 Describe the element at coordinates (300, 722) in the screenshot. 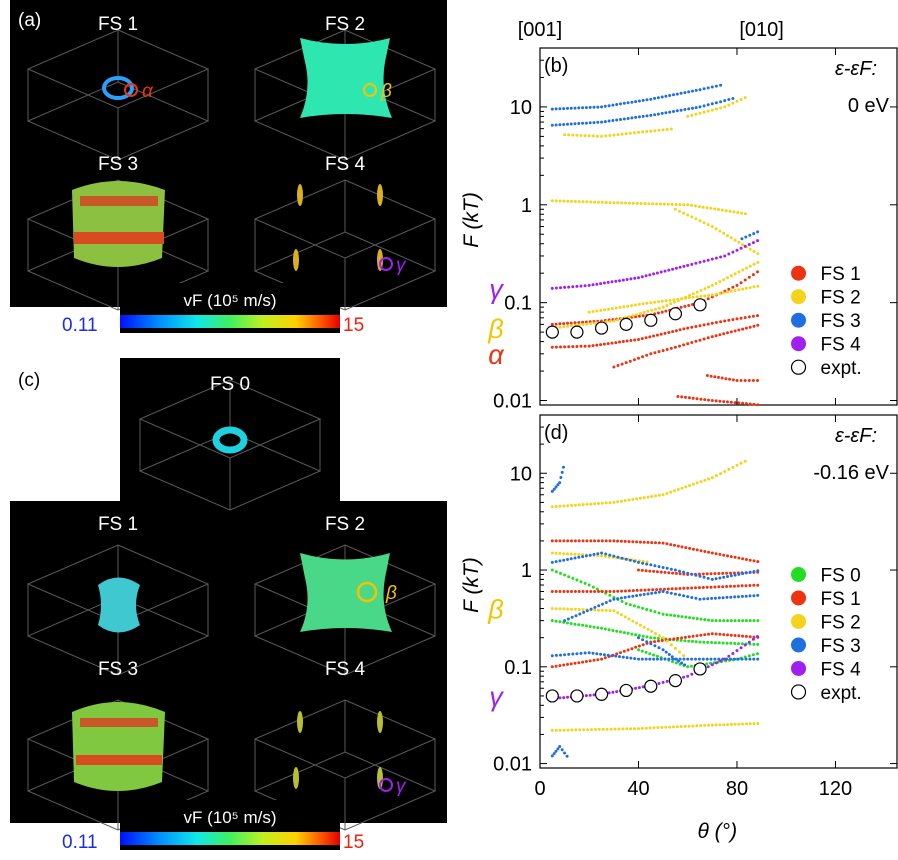

I see `fs4-pocket` at that location.